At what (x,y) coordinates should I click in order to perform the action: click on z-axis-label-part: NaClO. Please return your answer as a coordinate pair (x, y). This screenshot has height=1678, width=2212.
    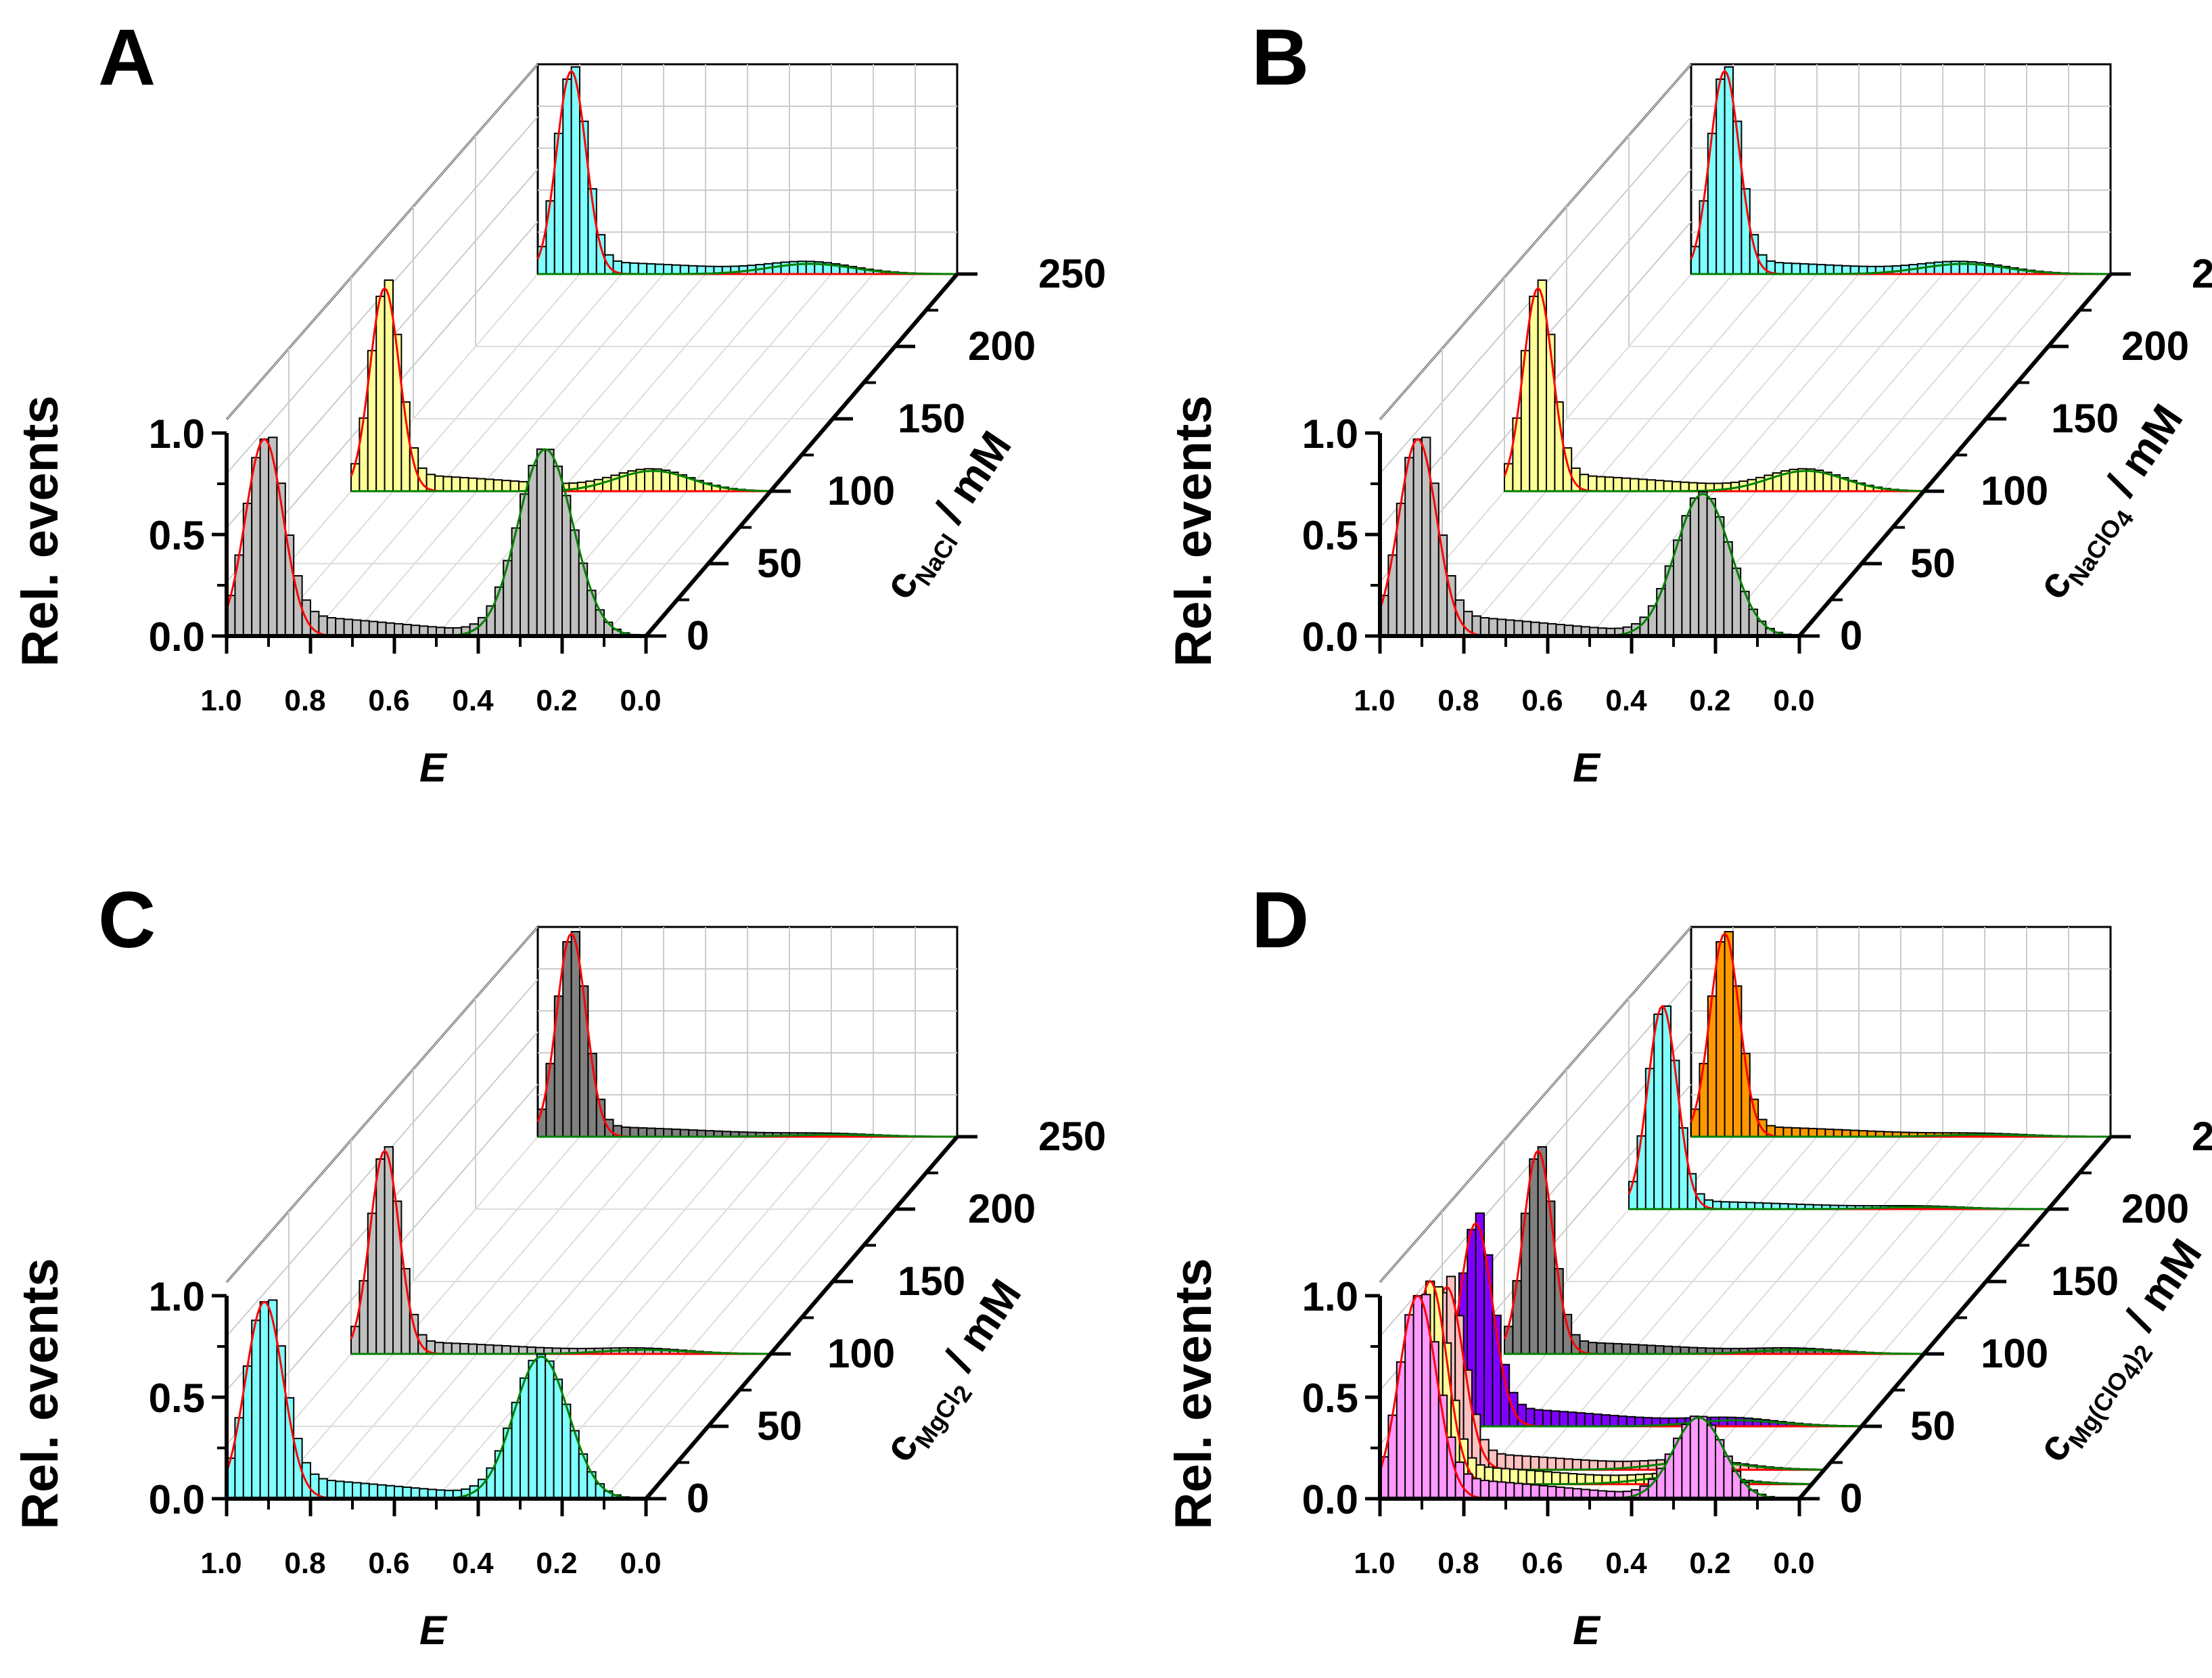
    Looking at the image, I should click on (2095, 552).